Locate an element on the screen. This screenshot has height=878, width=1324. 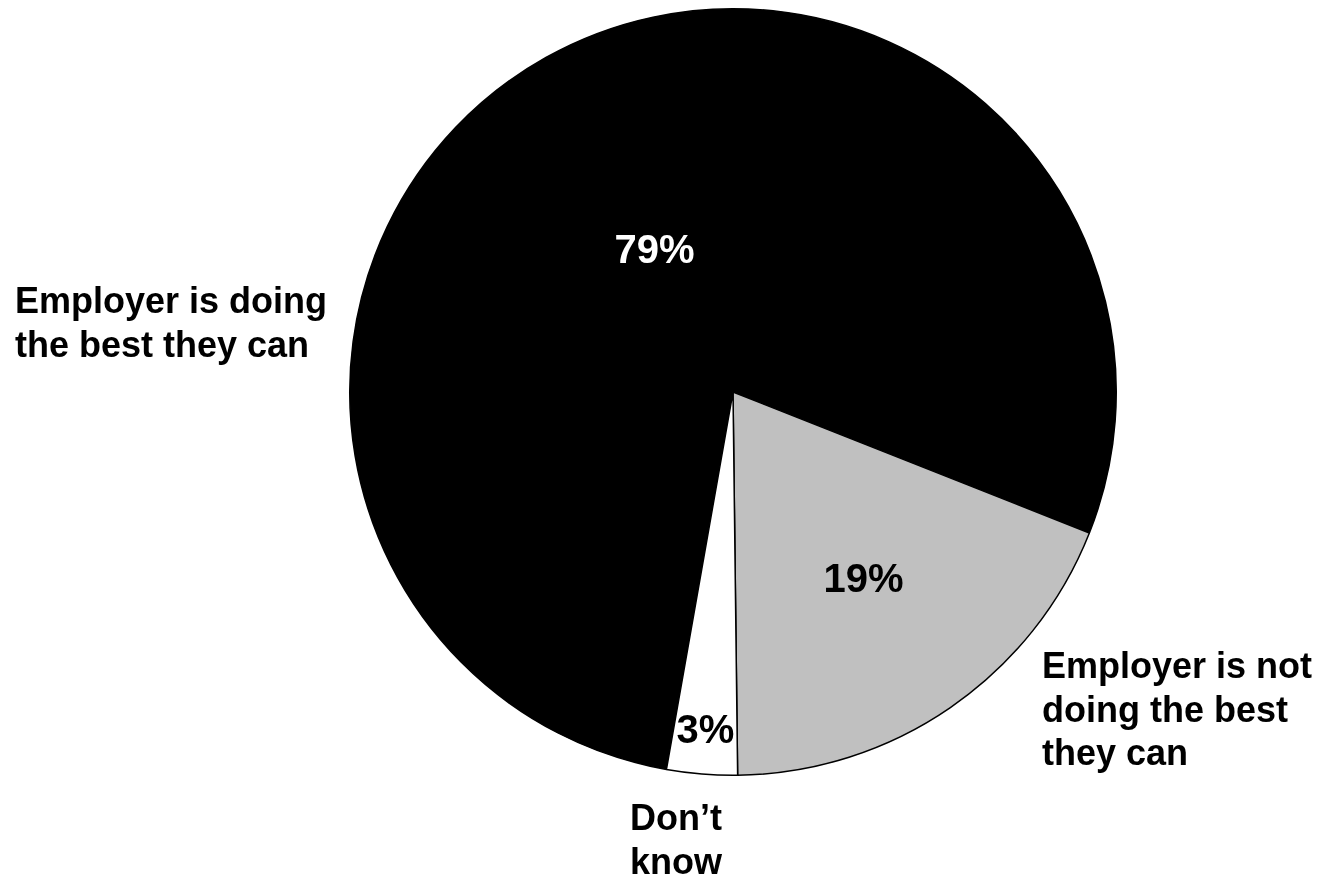
data-label: 3% is located at coordinates (705, 729).